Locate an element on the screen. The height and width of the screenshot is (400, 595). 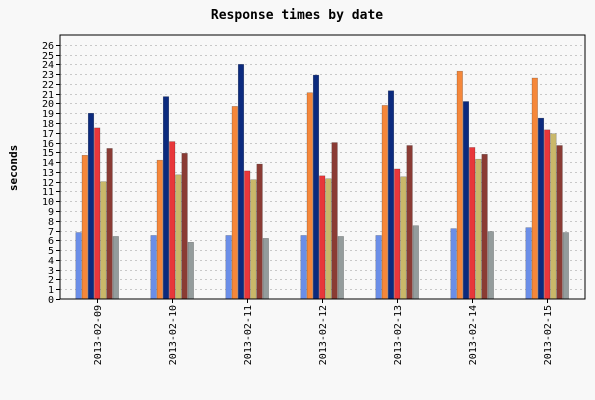
y-tick-label: 24 is located at coordinates (48, 65).